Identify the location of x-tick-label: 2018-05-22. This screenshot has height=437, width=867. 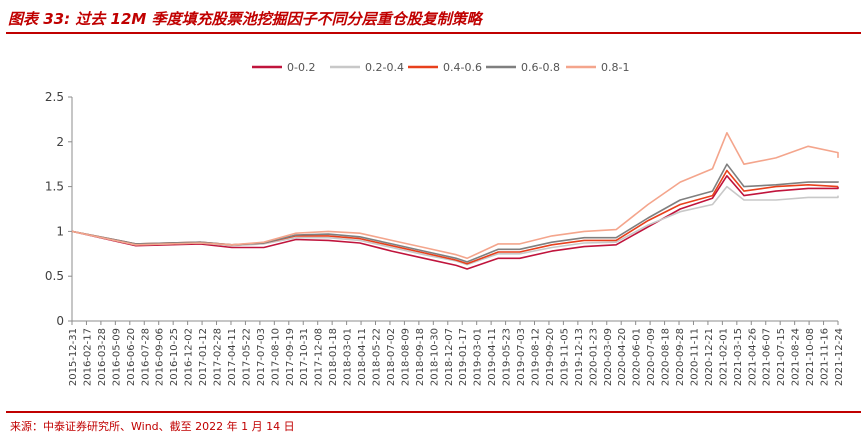
(377, 357).